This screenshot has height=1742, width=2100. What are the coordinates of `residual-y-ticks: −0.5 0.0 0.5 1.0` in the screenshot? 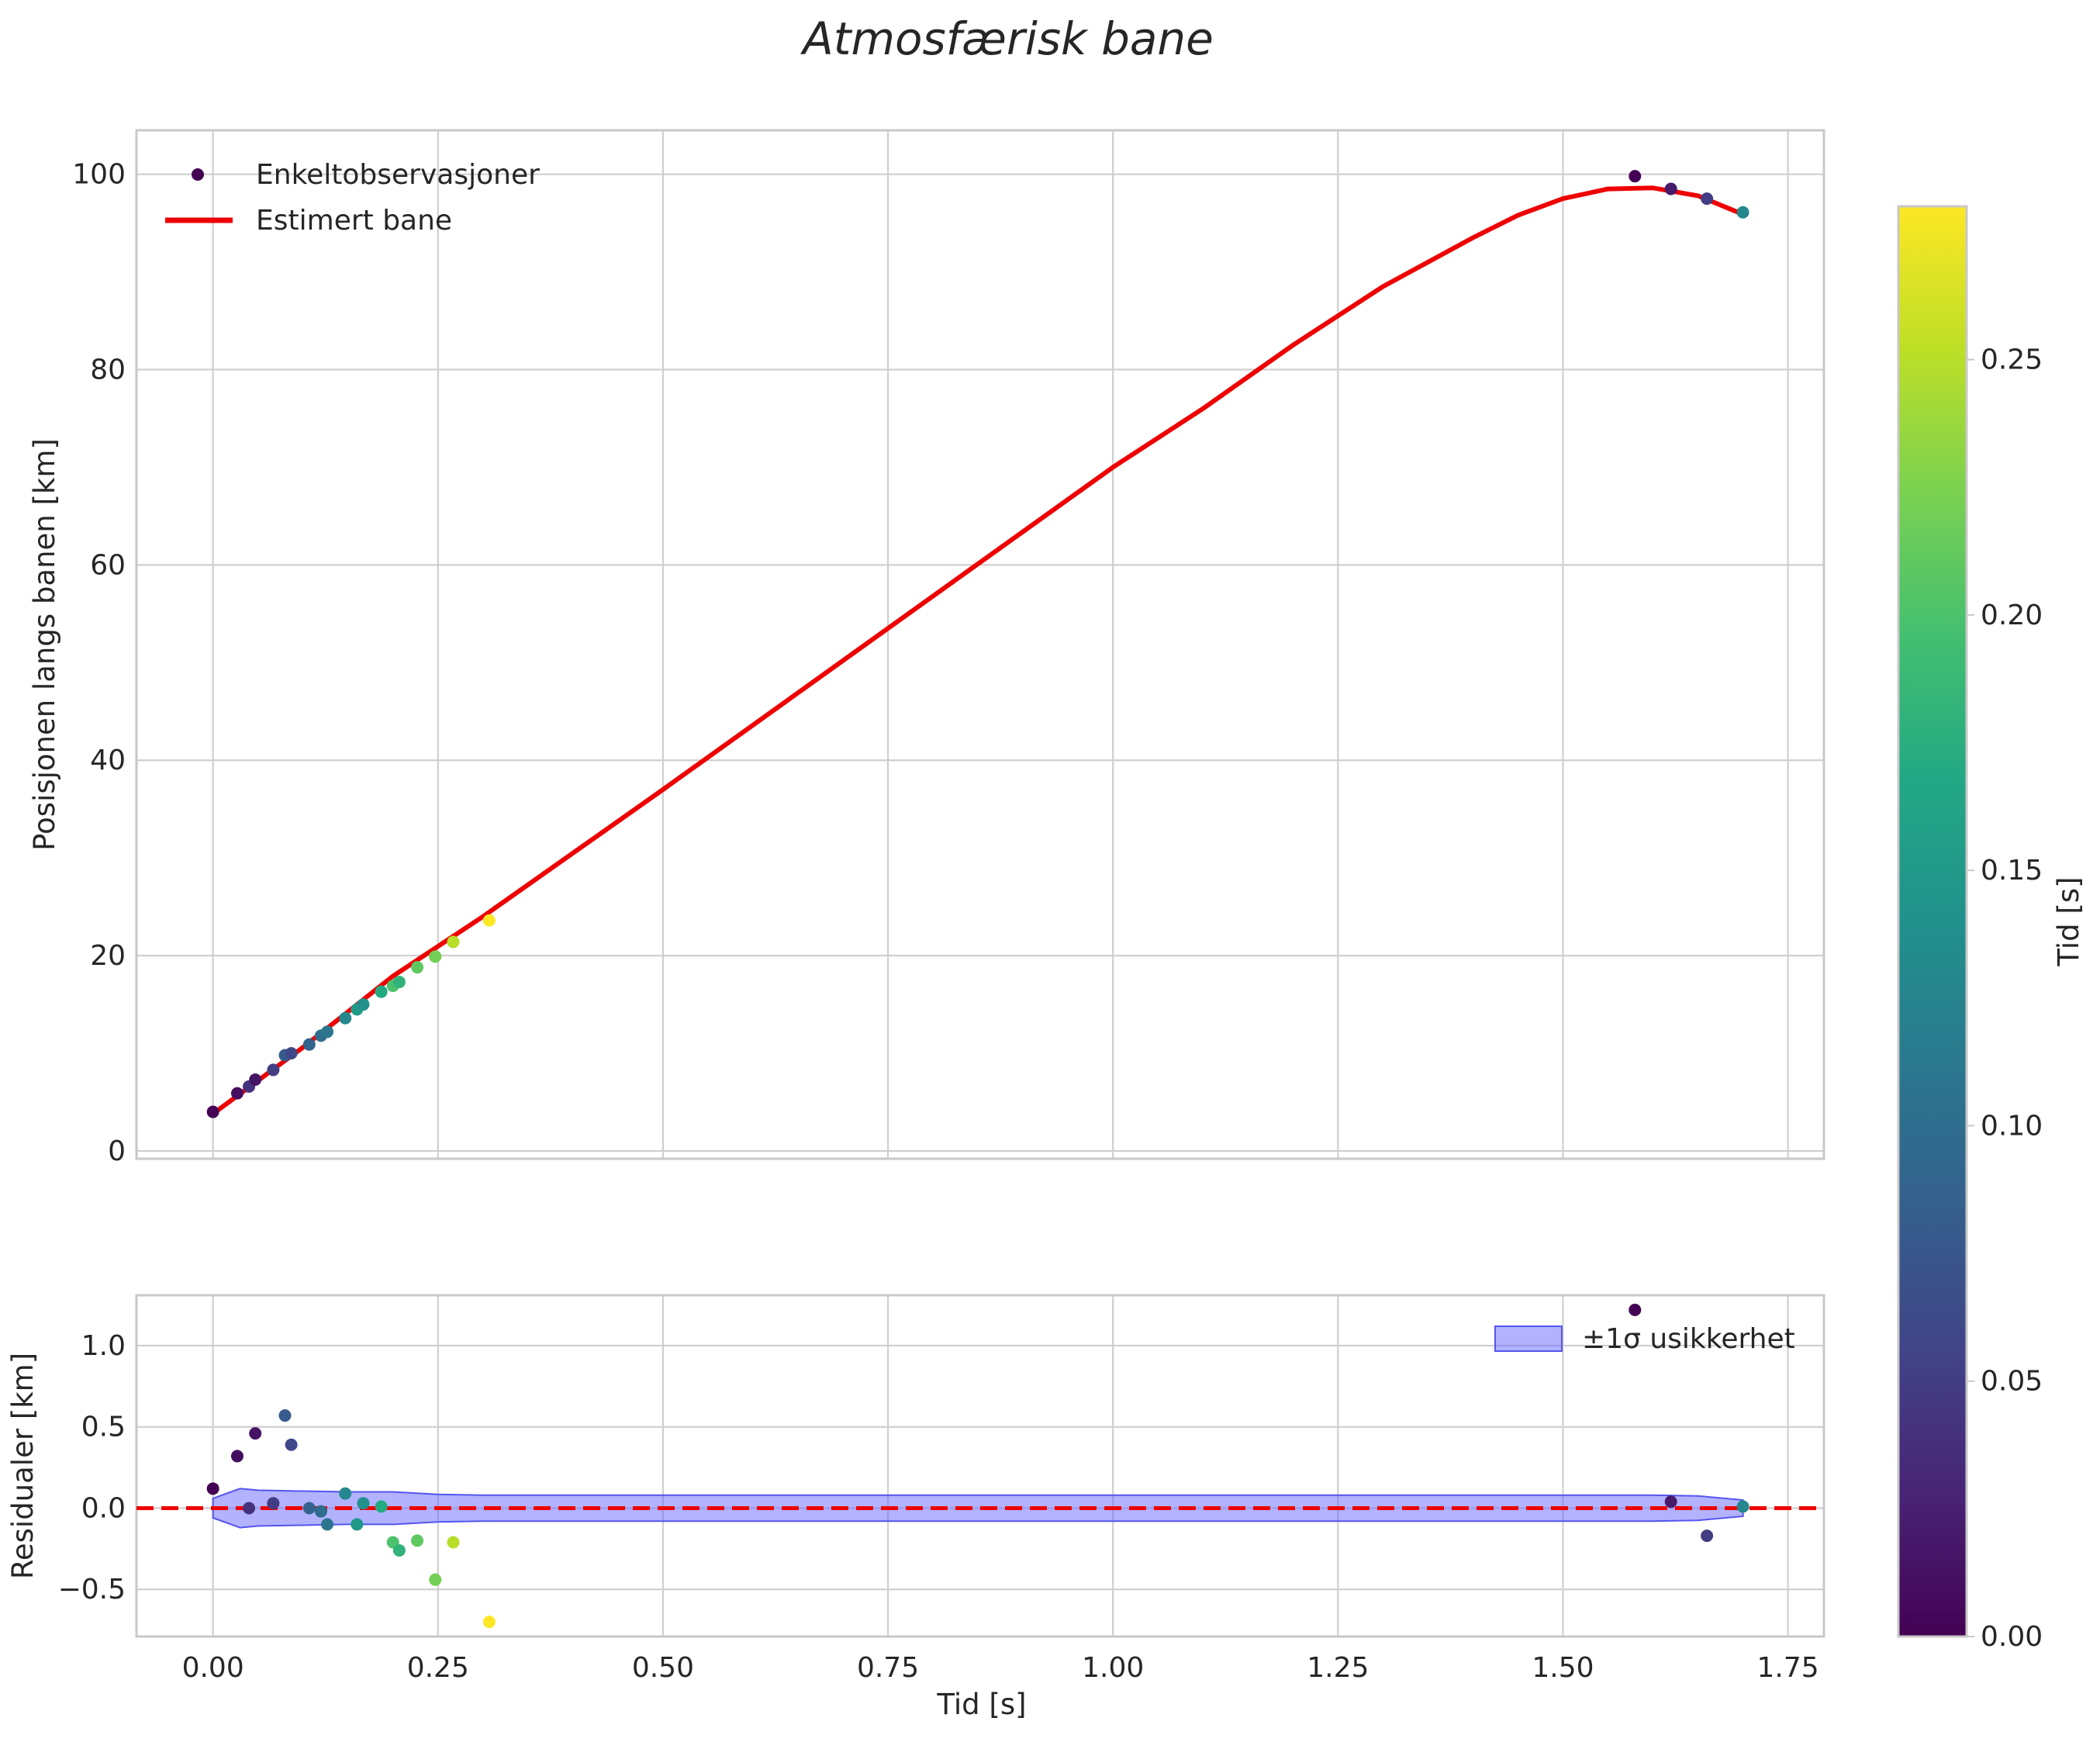 It's located at (92, 1467).